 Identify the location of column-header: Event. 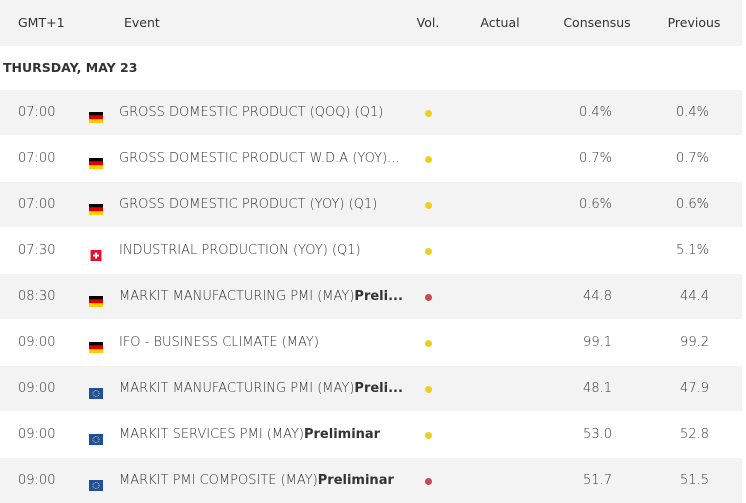
(142, 22).